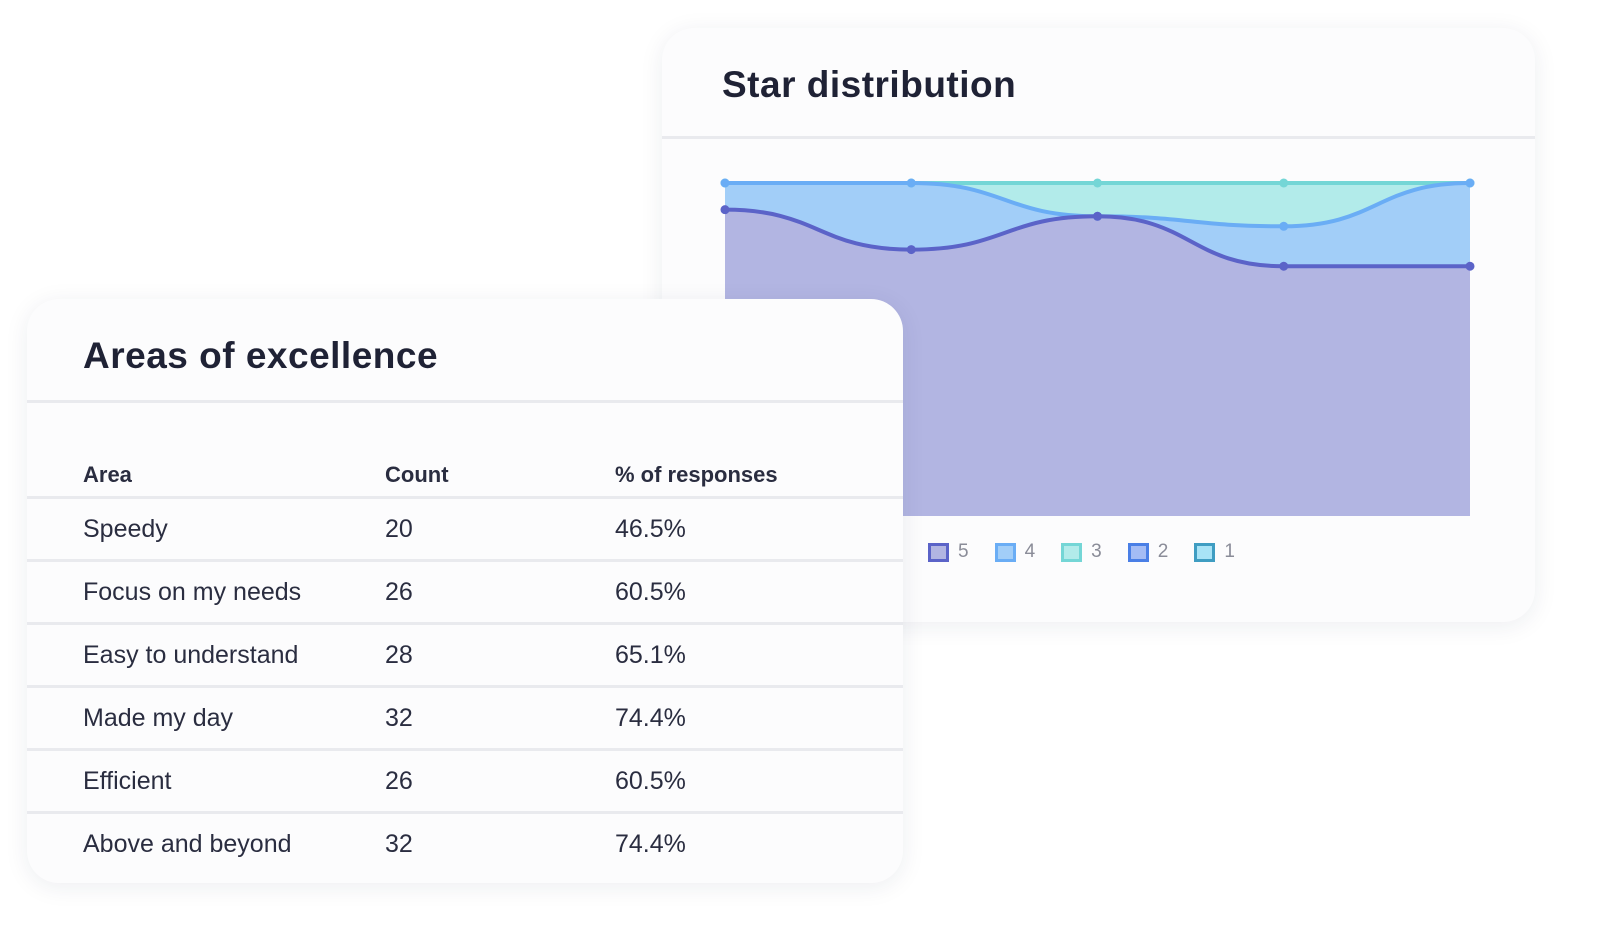 The image size is (1608, 939). I want to click on chart-legend: 5 4 3 2 1, so click(1081, 552).